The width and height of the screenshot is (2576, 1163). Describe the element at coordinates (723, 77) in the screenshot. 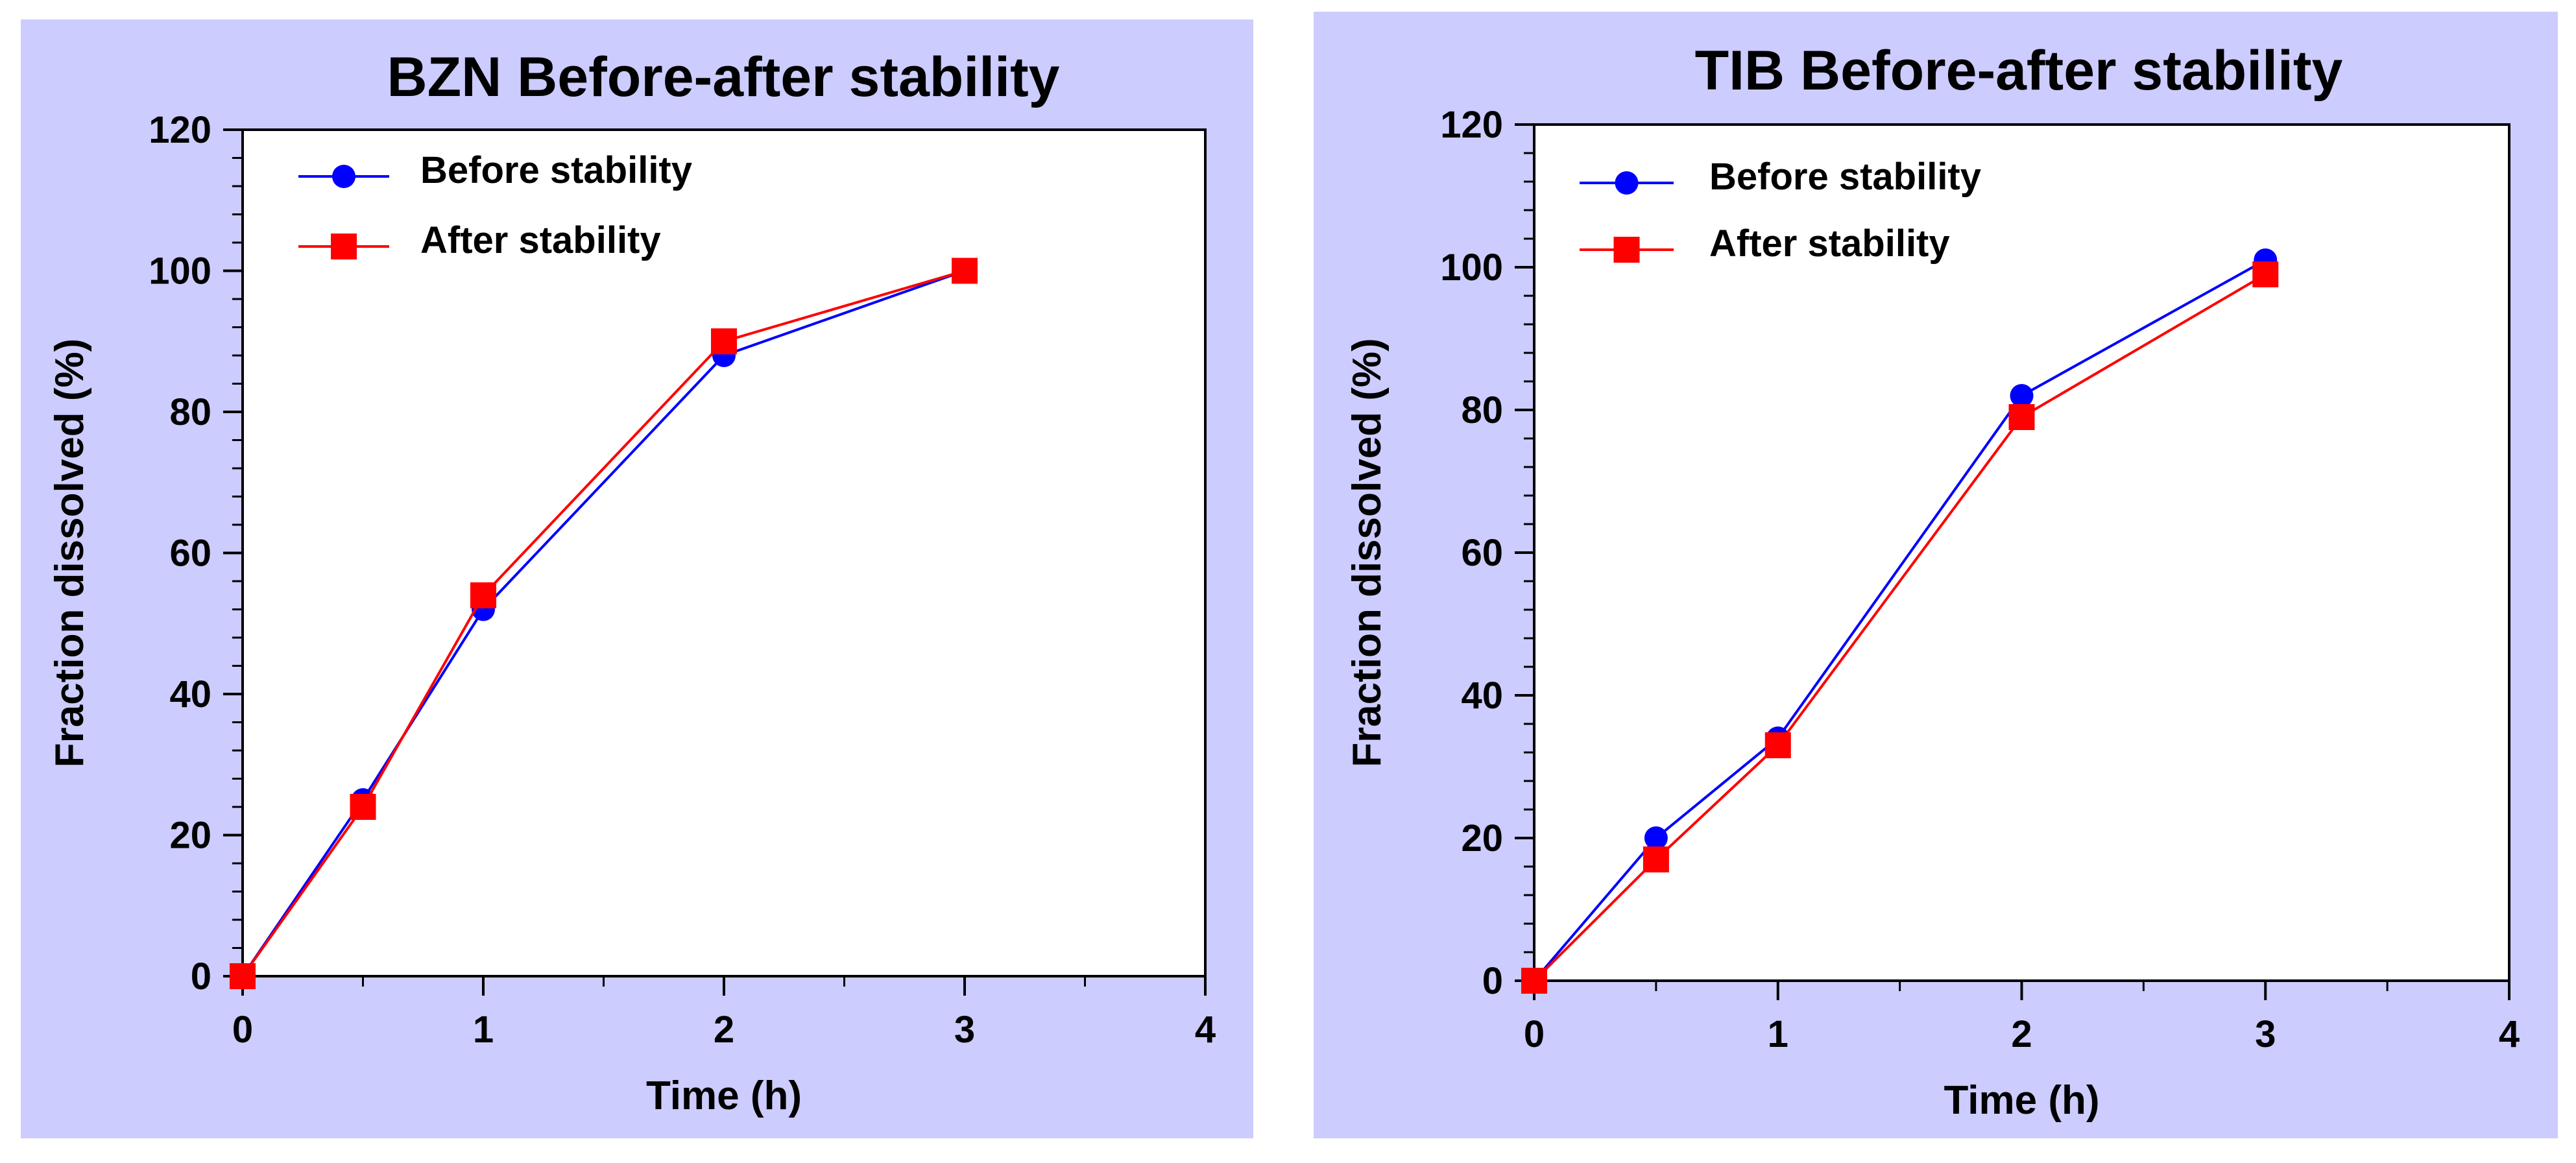

I see `chart-title: BZN Before-after stability` at that location.